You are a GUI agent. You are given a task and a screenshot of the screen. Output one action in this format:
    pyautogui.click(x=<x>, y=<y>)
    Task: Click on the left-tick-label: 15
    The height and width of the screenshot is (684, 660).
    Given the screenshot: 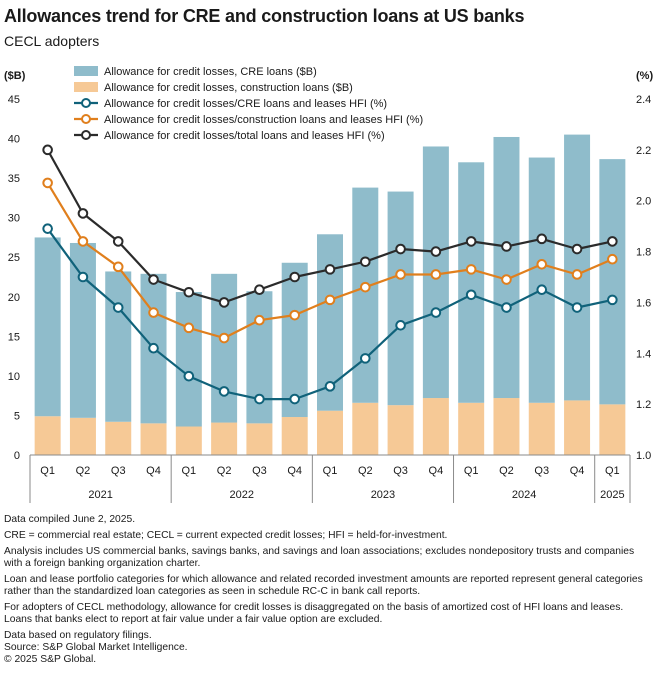 What is the action you would take?
    pyautogui.click(x=14, y=337)
    